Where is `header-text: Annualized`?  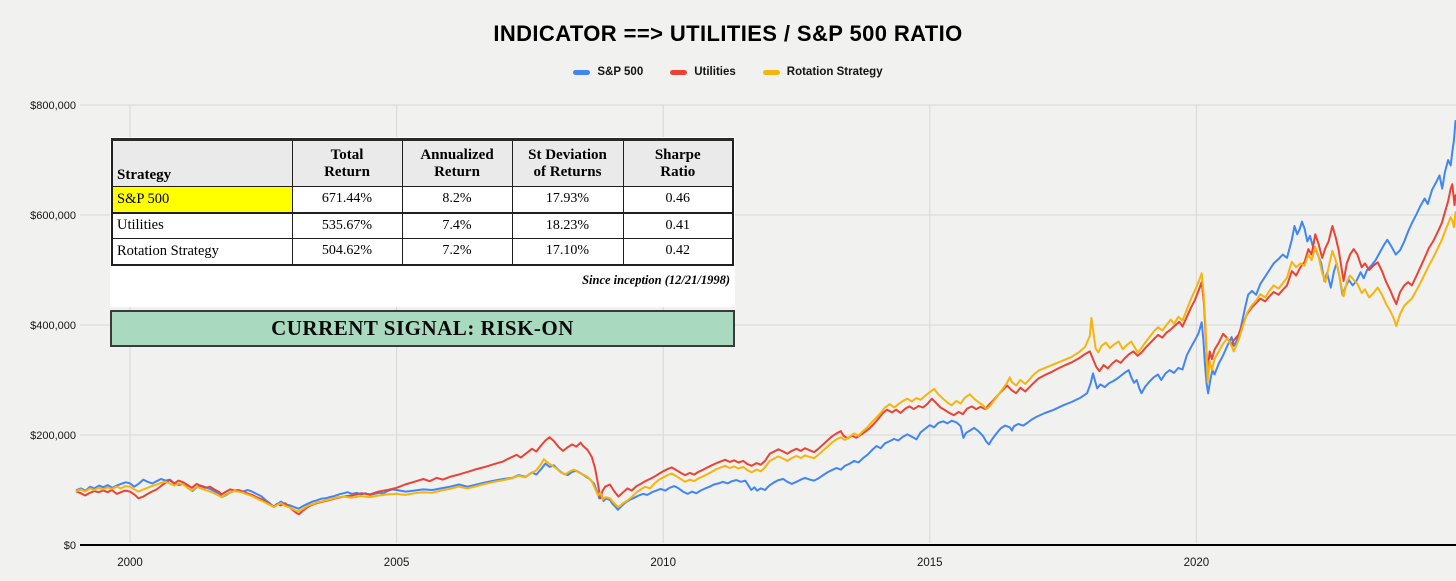 header-text: Annualized is located at coordinates (457, 154).